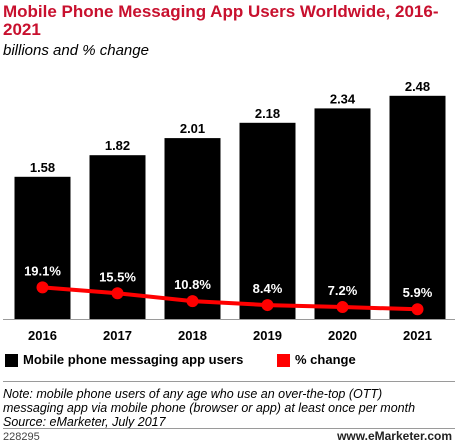  Describe the element at coordinates (417, 86) in the screenshot. I see `bar-label-2021: 2.48` at that location.